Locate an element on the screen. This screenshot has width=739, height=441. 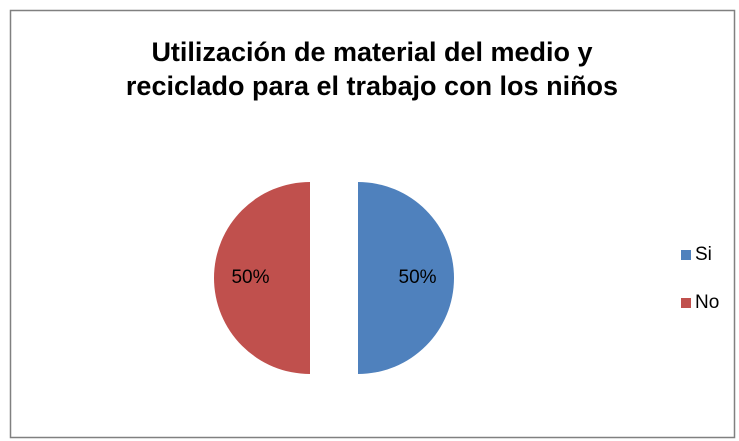
chart-title: reciclado para el trabajo con los niños is located at coordinates (372, 86).